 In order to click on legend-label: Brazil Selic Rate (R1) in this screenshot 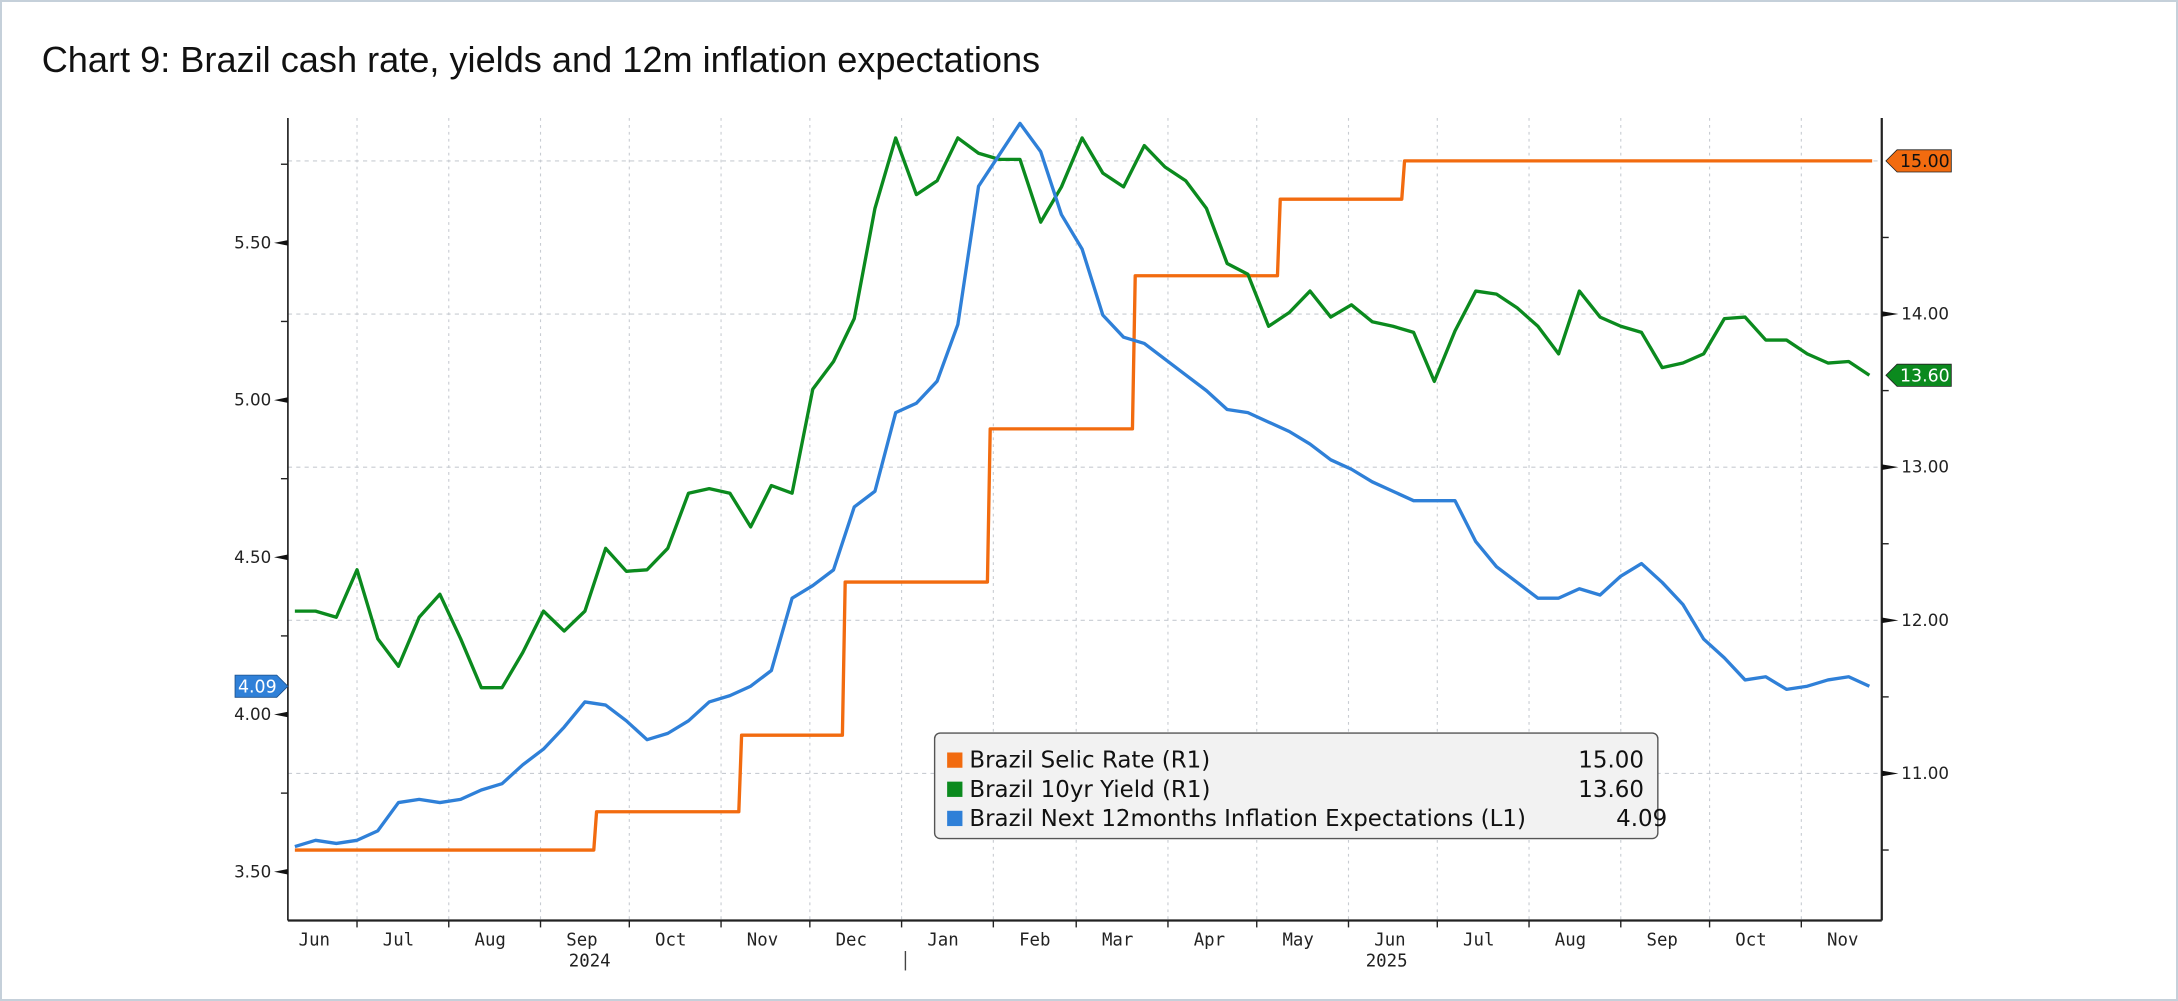, I will do `click(1089, 761)`.